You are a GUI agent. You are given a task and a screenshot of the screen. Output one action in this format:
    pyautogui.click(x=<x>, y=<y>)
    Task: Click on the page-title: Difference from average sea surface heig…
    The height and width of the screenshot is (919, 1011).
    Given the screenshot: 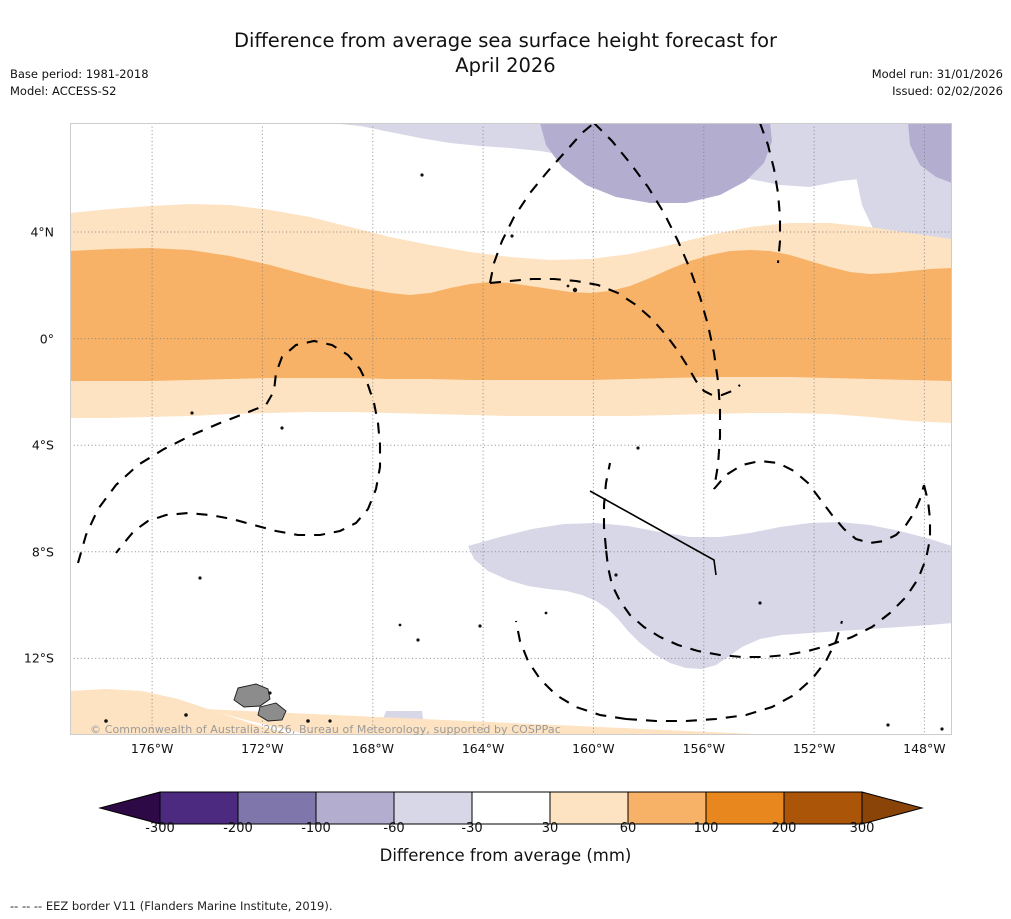 What is the action you would take?
    pyautogui.click(x=505, y=53)
    